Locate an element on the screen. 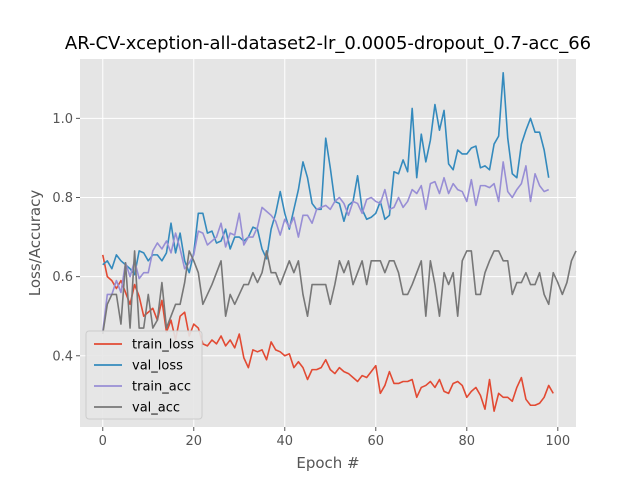  legend-box is located at coordinates (144, 375).